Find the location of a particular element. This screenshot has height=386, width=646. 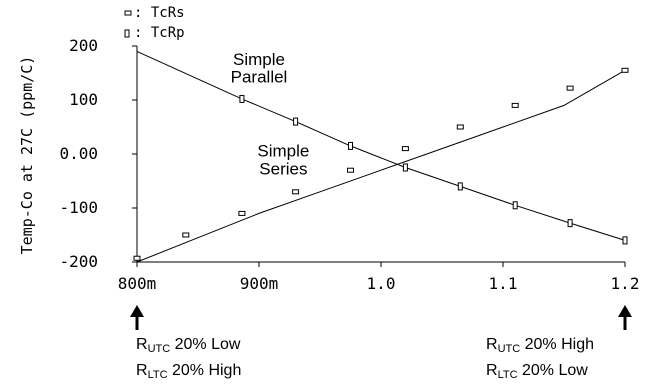

note-right: RUTC 20% High RLTC 20% Low is located at coordinates (540, 360).